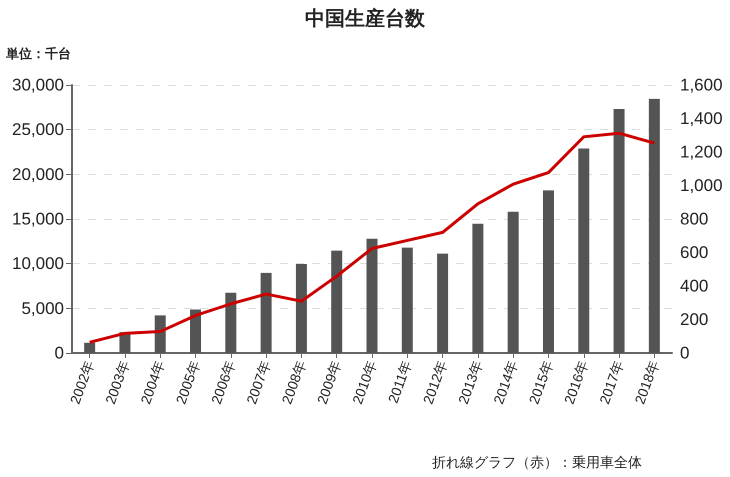  What do you see at coordinates (685, 353) in the screenshot?
I see `y2-tick-label: 0` at bounding box center [685, 353].